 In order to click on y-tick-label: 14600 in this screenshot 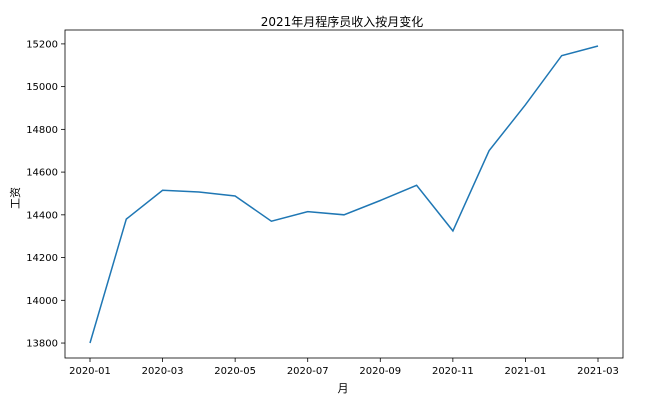, I will do `click(42, 173)`.